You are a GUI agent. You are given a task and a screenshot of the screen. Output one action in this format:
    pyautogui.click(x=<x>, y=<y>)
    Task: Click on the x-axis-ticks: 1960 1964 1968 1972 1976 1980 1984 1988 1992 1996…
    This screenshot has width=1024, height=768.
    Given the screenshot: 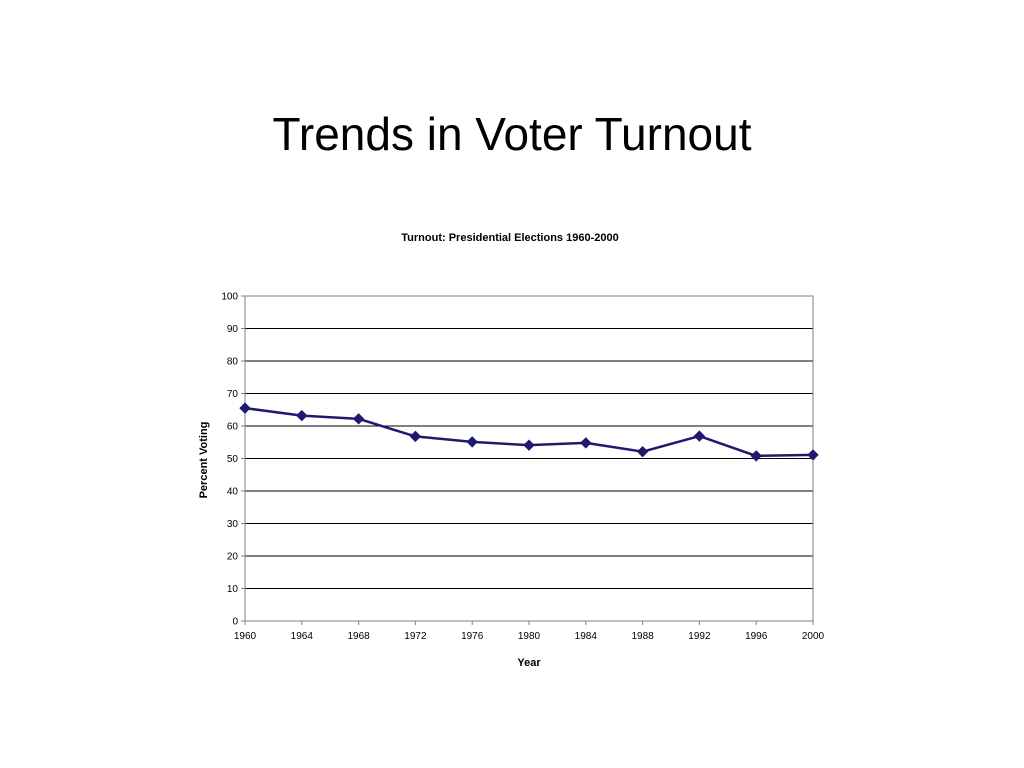 What is the action you would take?
    pyautogui.click(x=529, y=631)
    